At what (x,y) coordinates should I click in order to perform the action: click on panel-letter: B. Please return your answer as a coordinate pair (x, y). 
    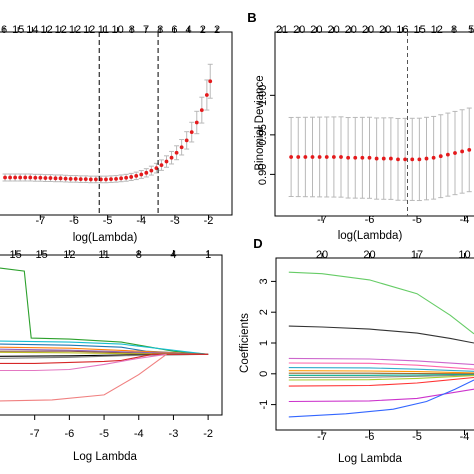
    Looking at the image, I should click on (251, 17).